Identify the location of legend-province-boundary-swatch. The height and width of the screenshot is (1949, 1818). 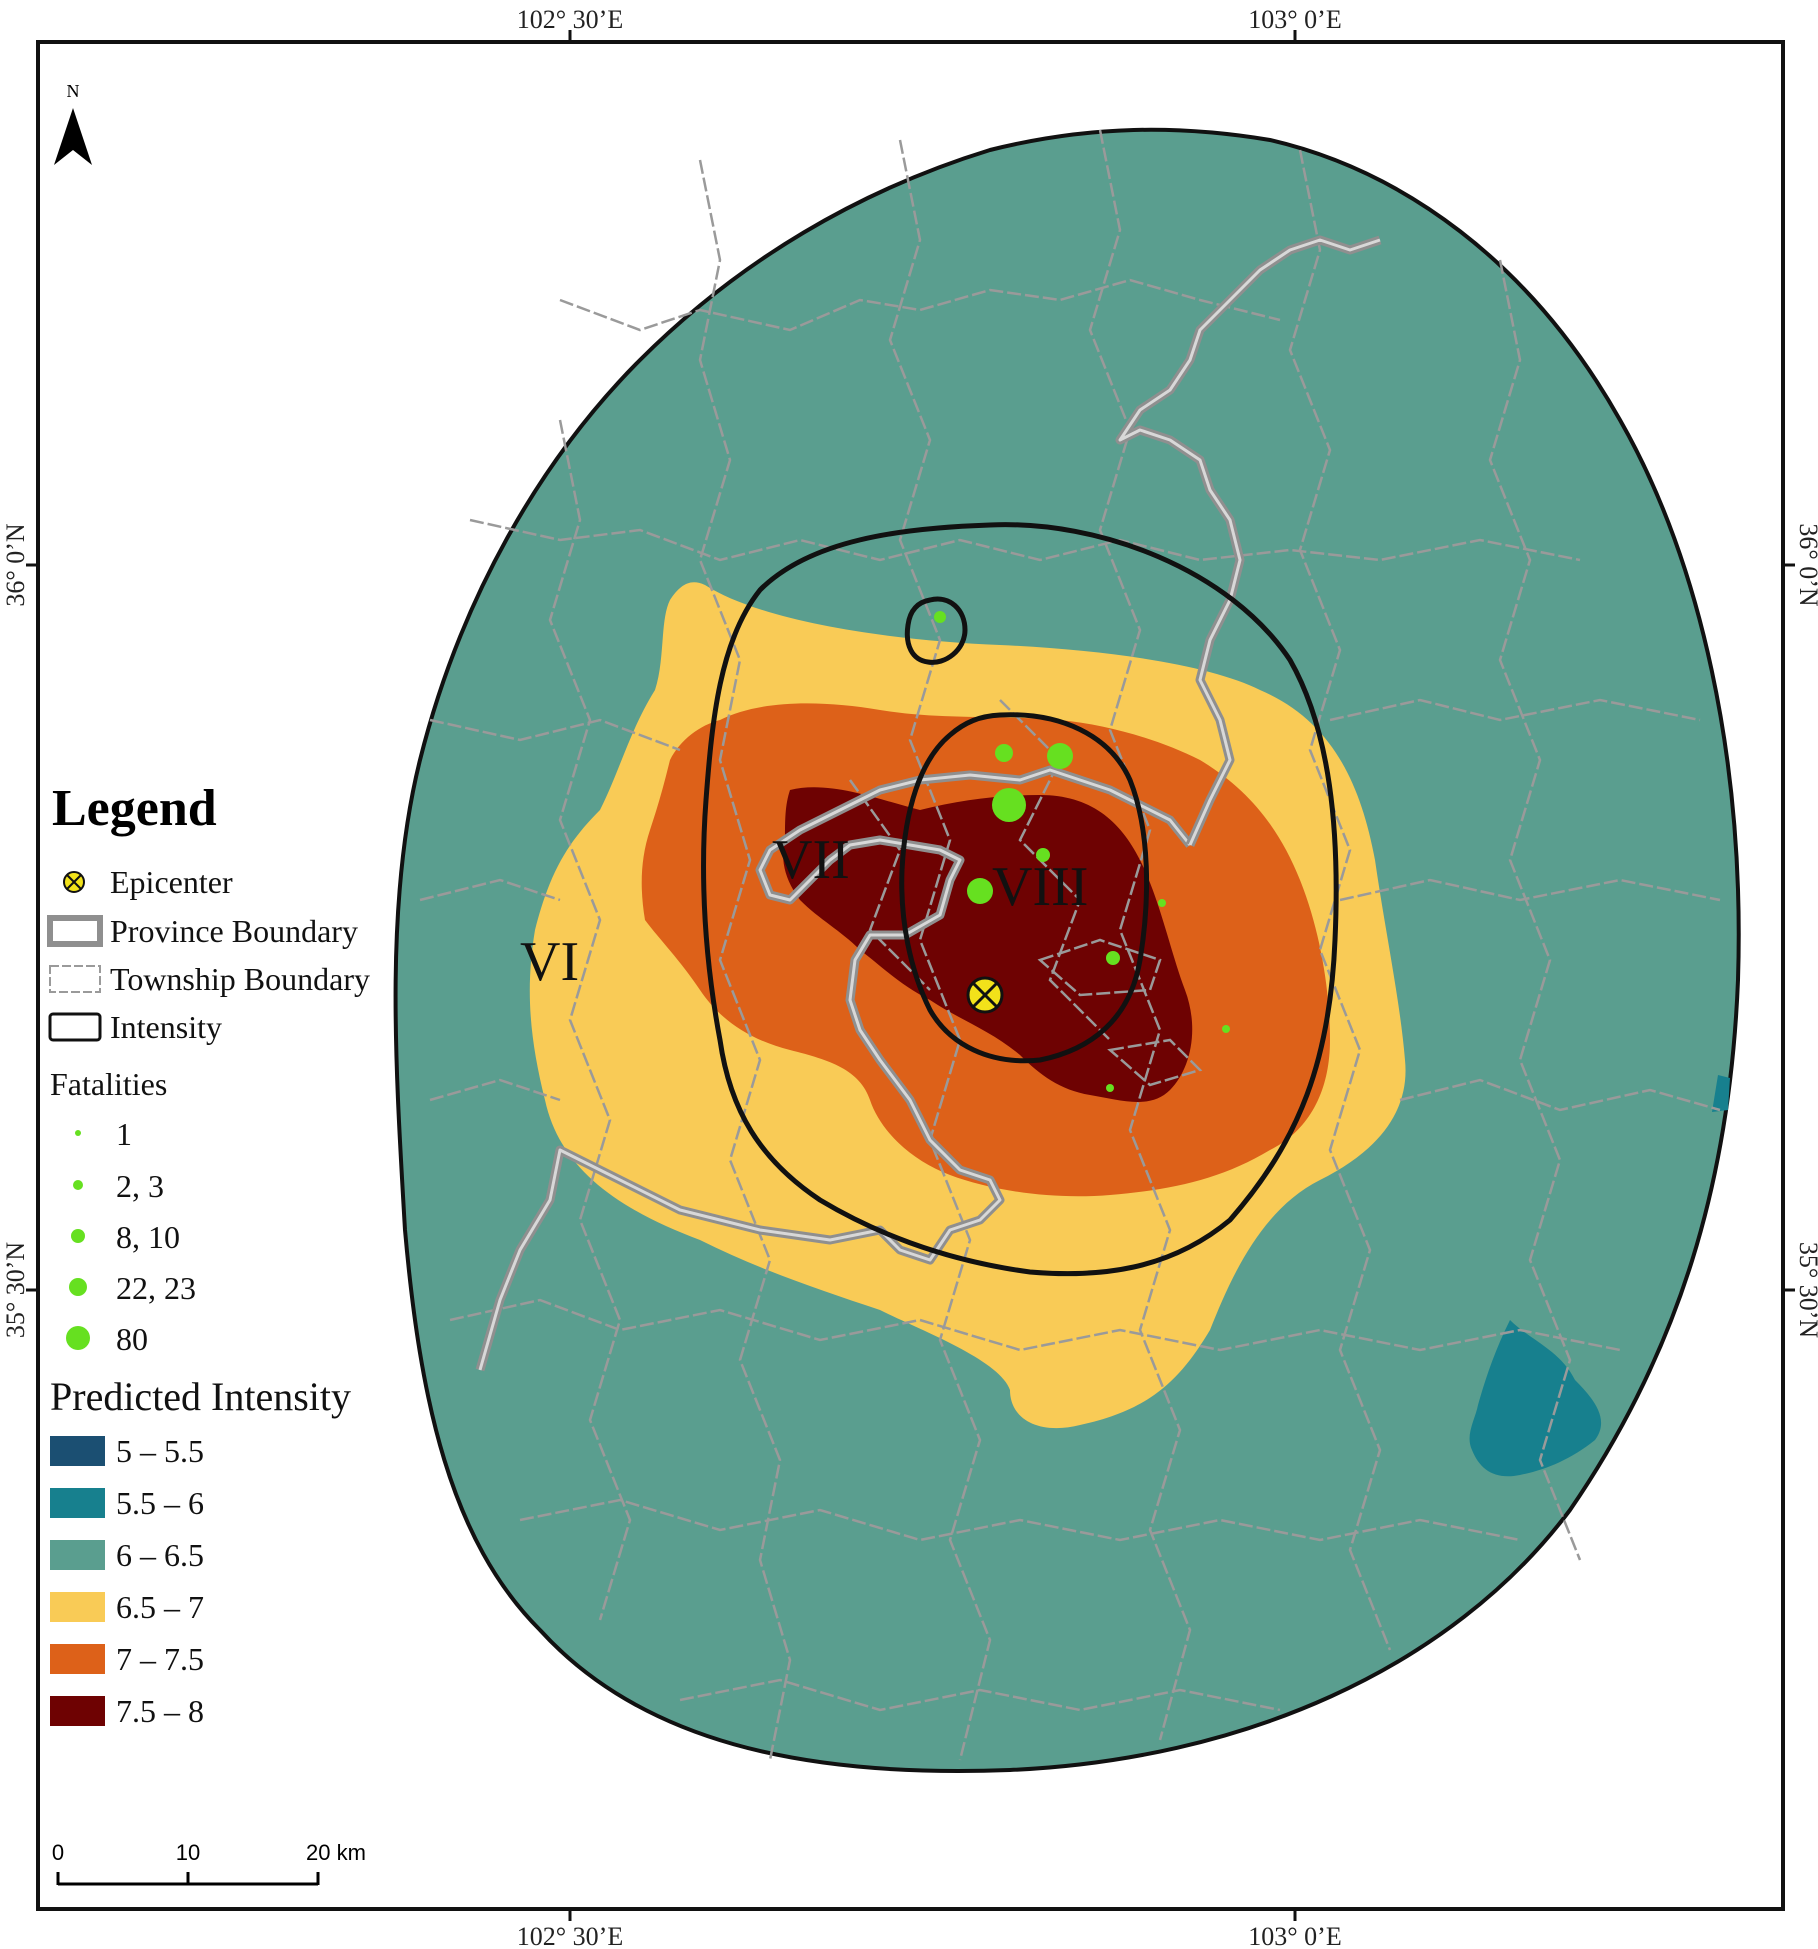
(75, 931).